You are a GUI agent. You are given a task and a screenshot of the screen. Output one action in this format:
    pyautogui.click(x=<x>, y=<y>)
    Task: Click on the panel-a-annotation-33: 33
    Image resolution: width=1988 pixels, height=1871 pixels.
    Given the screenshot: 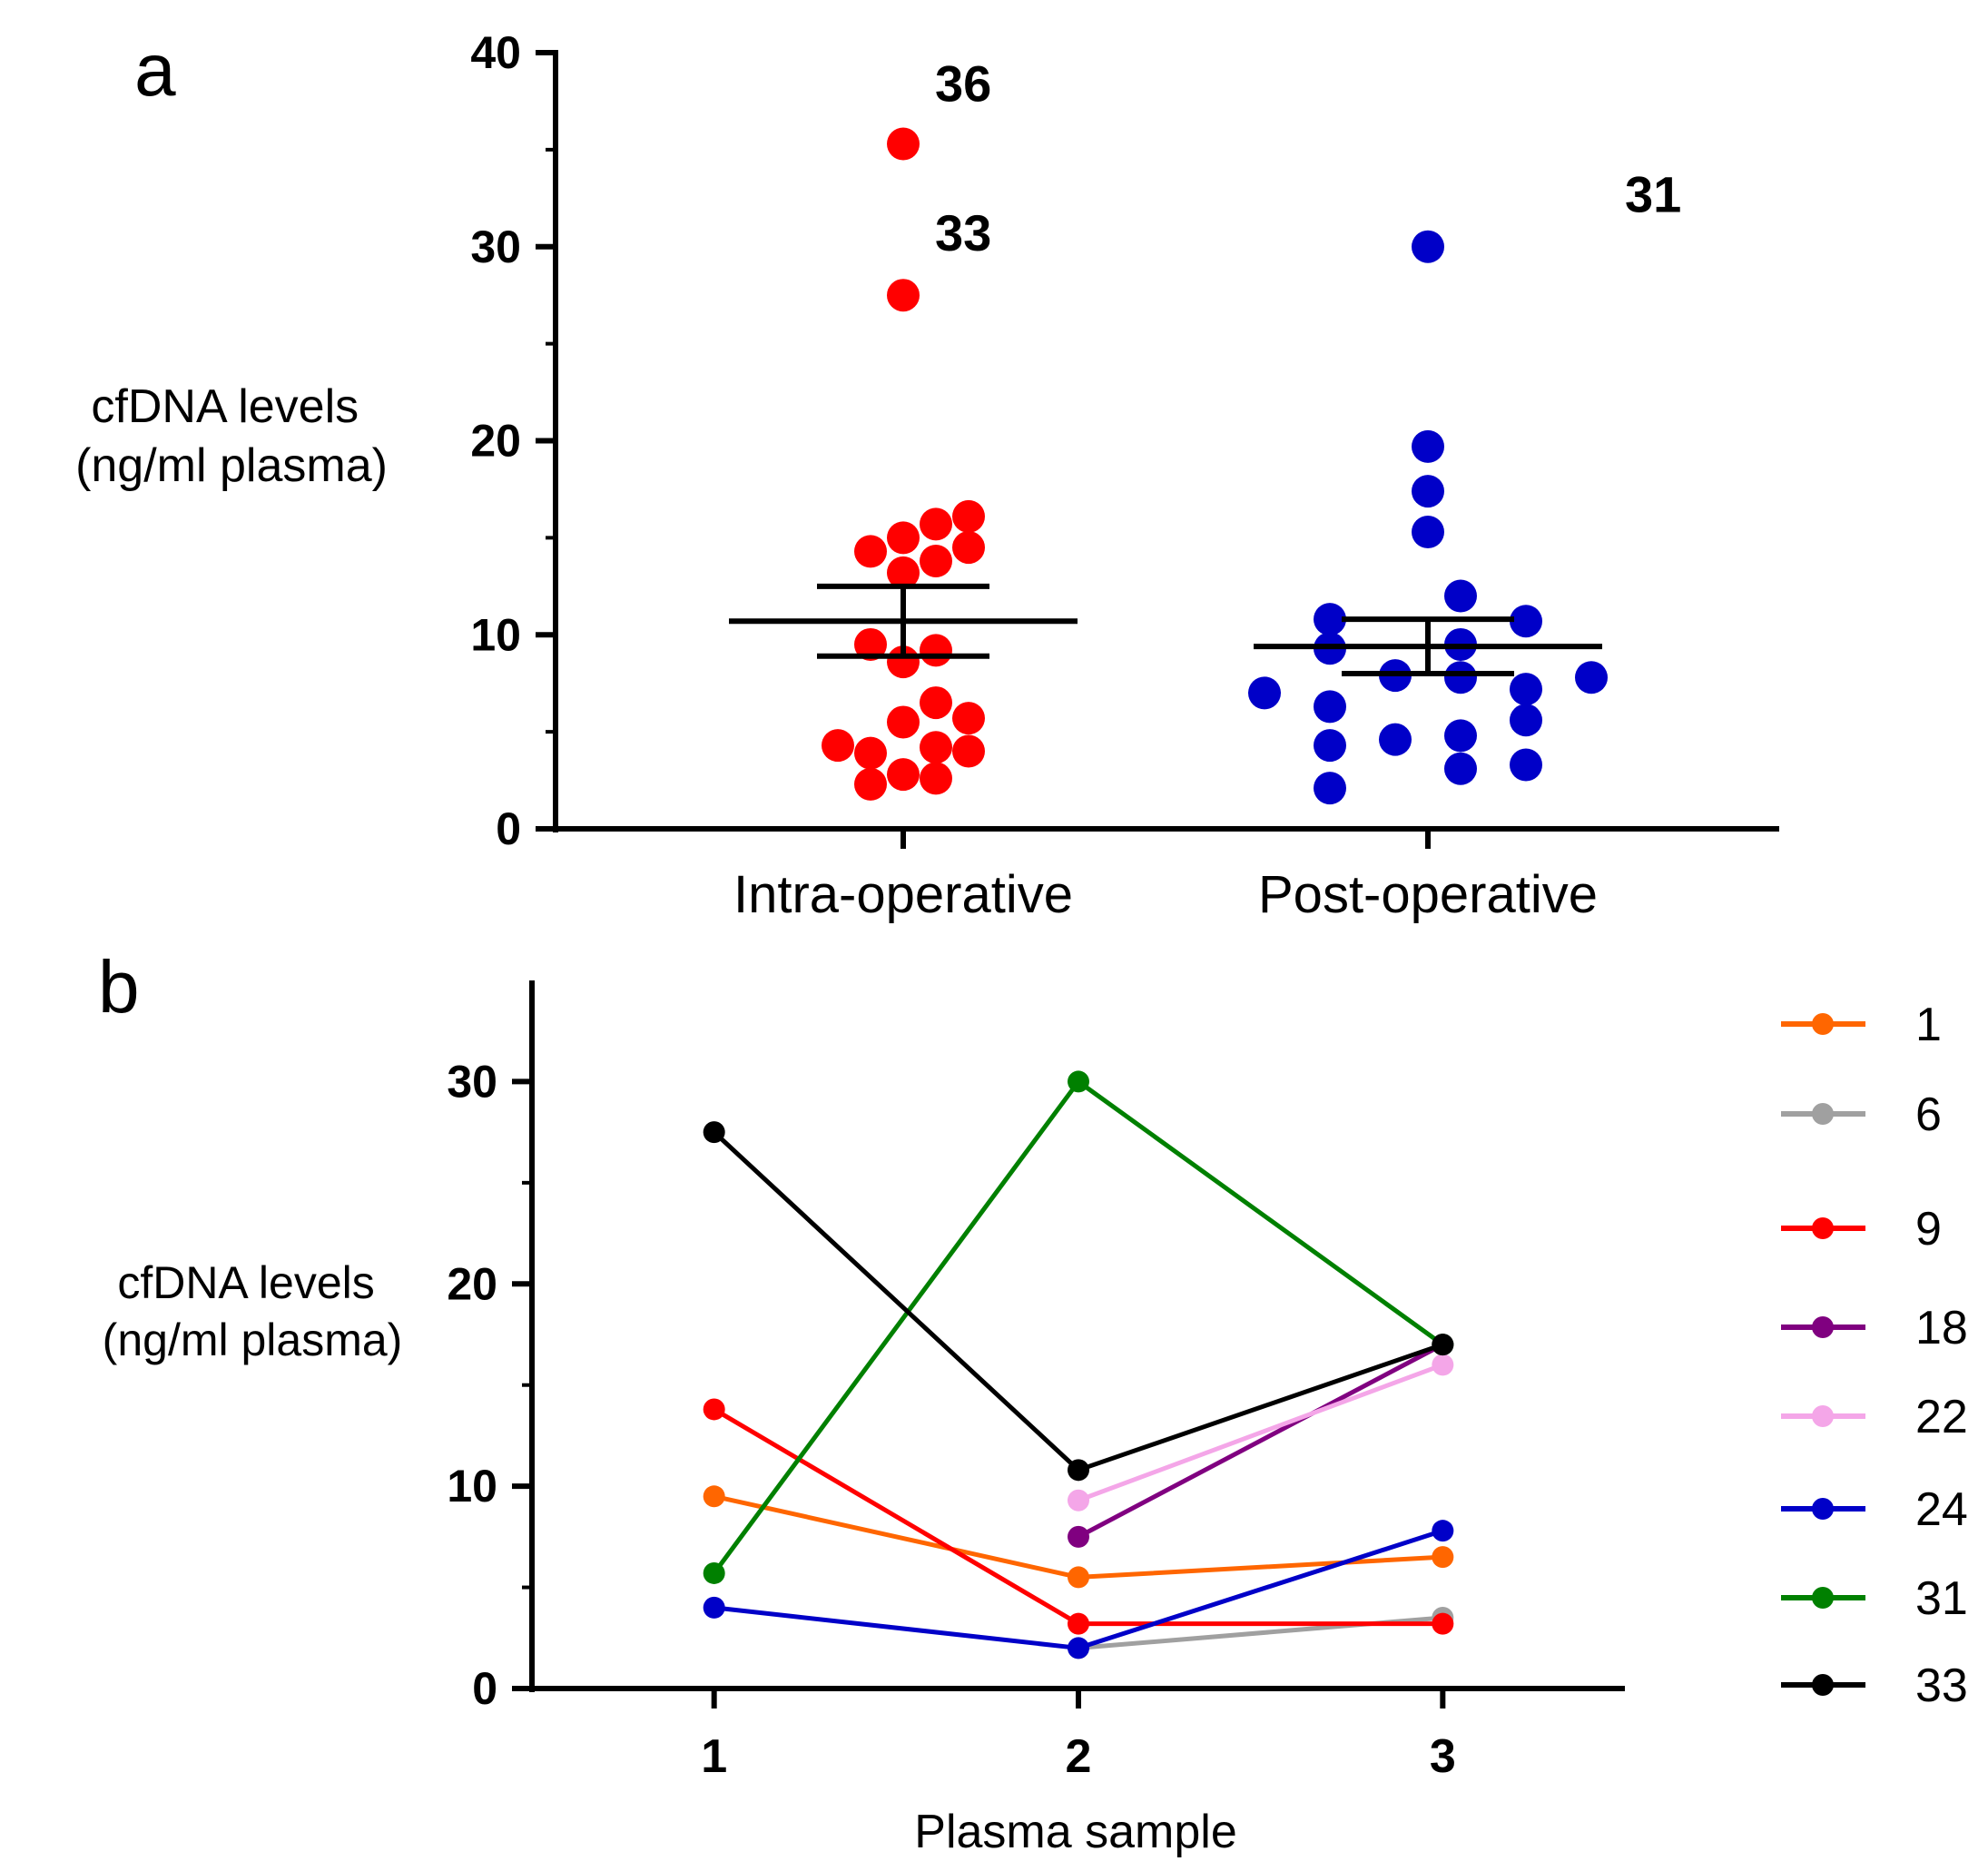 What is the action you would take?
    pyautogui.click(x=963, y=232)
    